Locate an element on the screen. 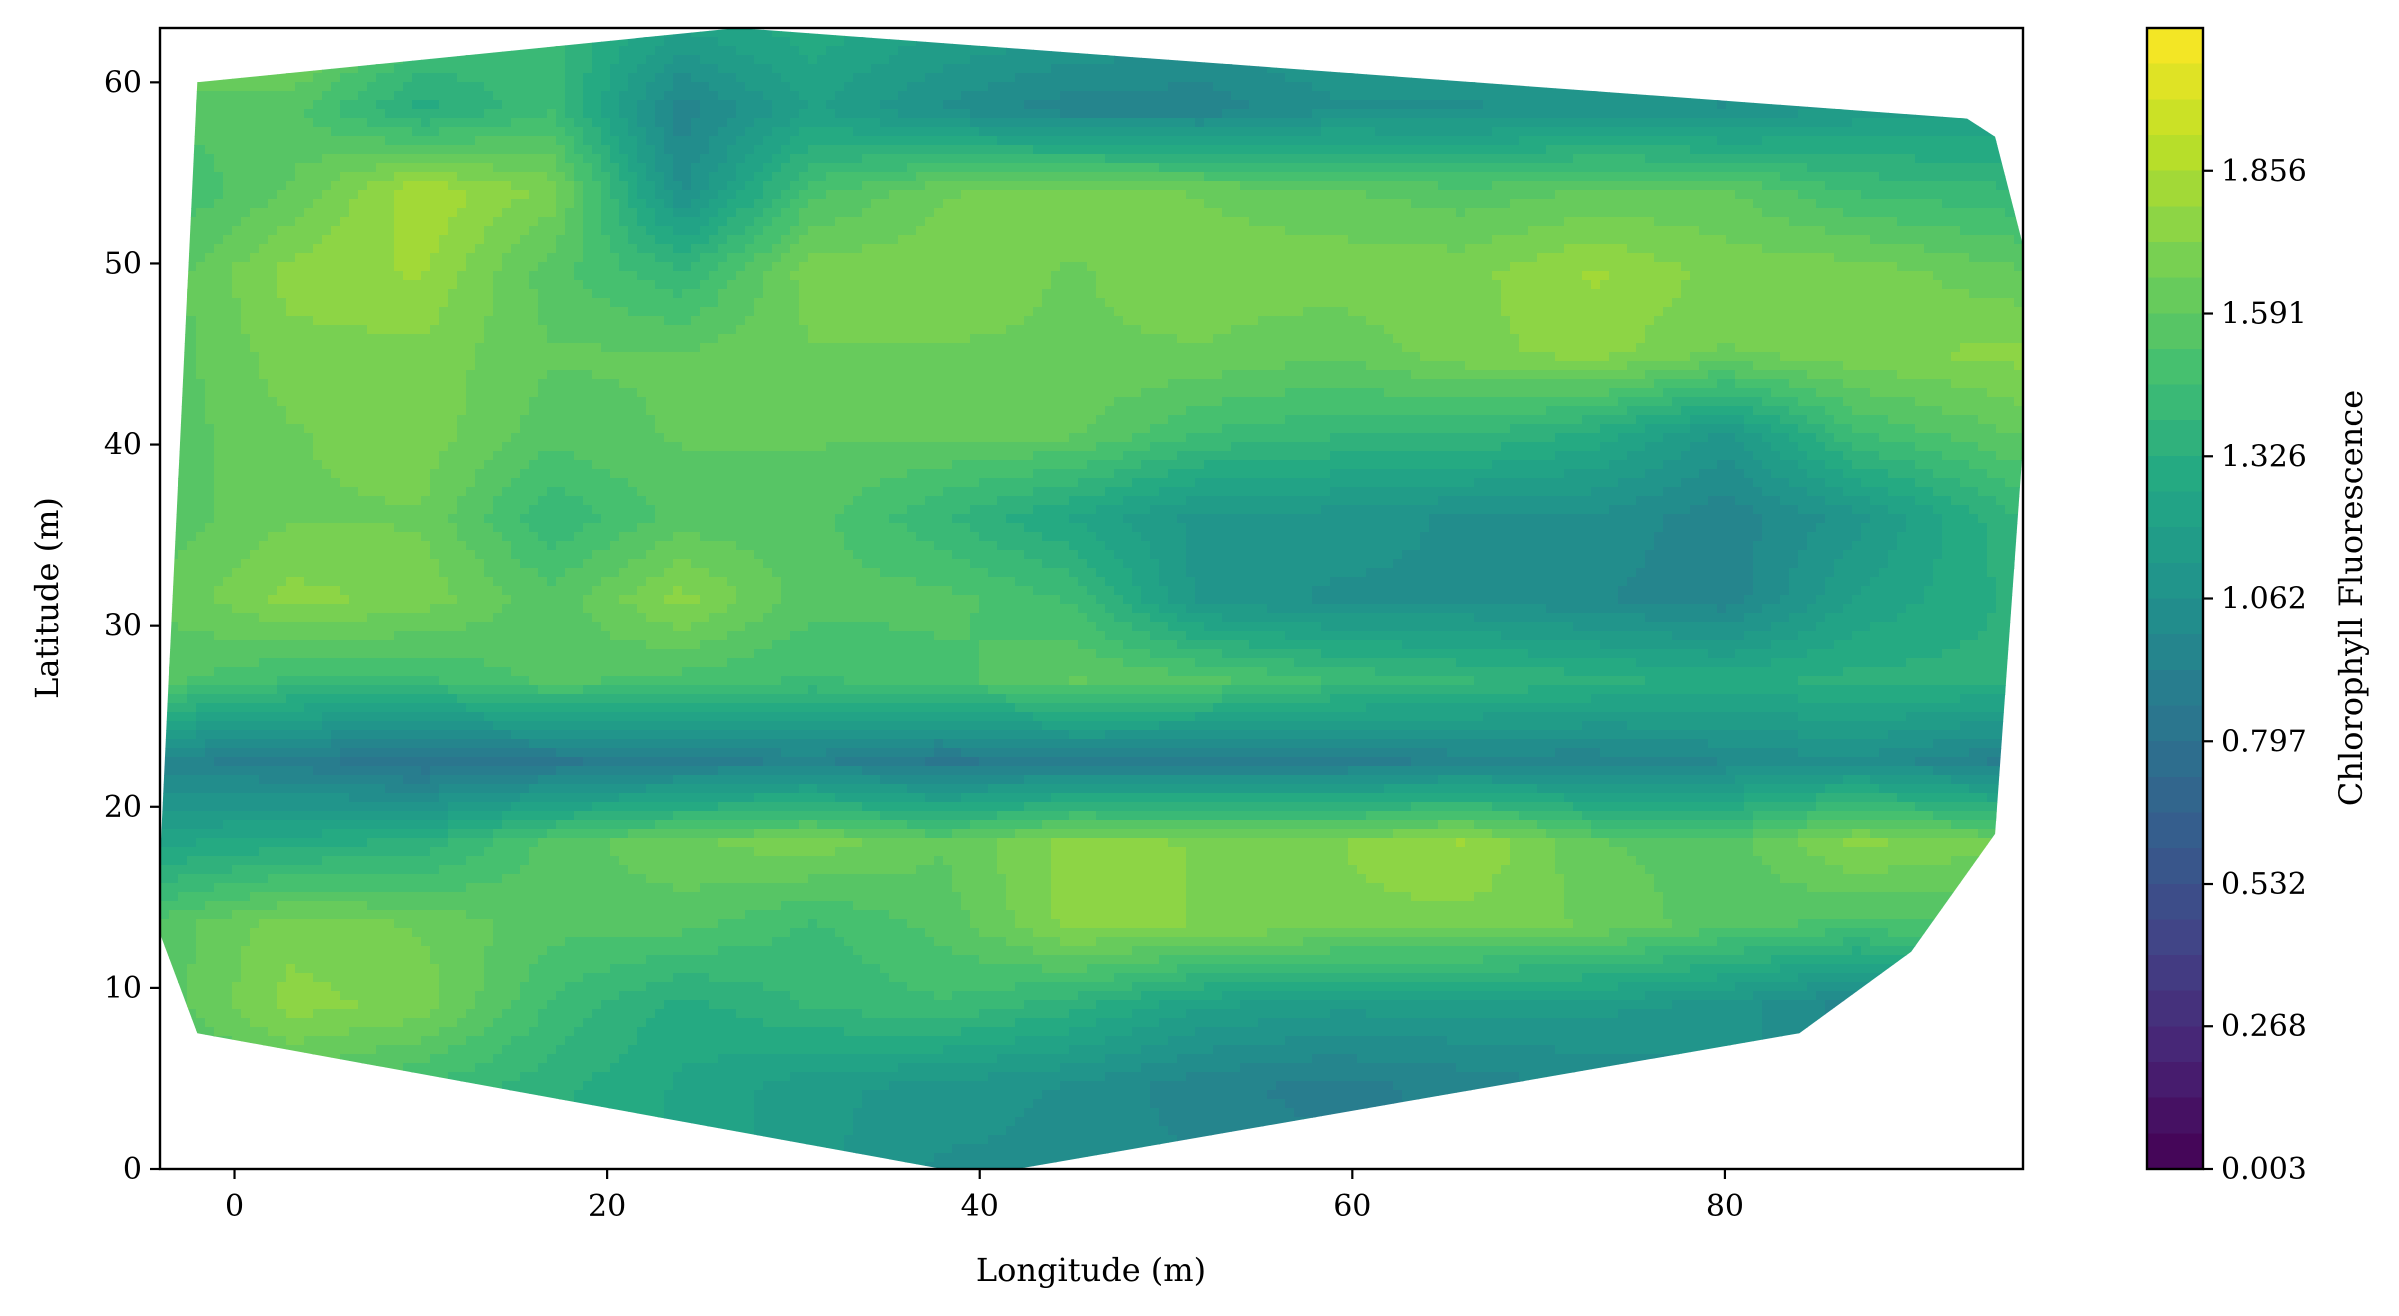 The width and height of the screenshot is (2399, 1316). y-axis-label: Latitude (m) is located at coordinates (47, 598).